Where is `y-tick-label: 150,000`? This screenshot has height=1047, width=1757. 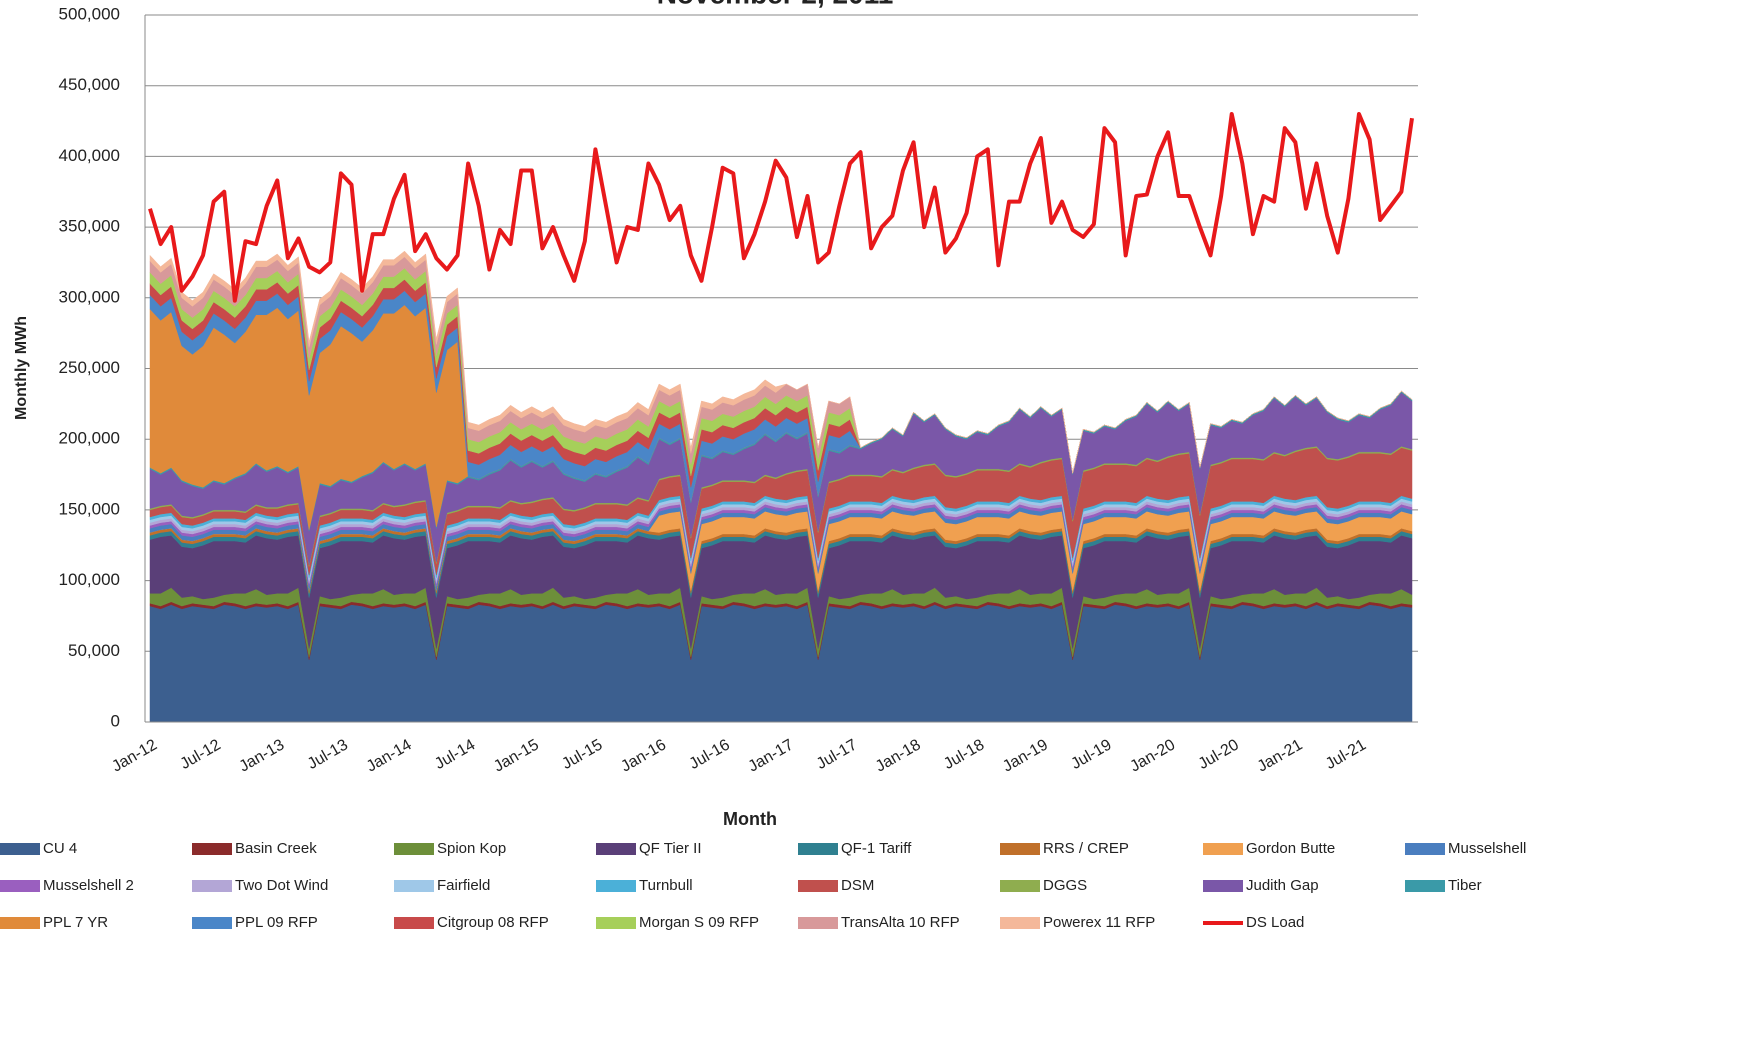
y-tick-label: 150,000 is located at coordinates (89, 508).